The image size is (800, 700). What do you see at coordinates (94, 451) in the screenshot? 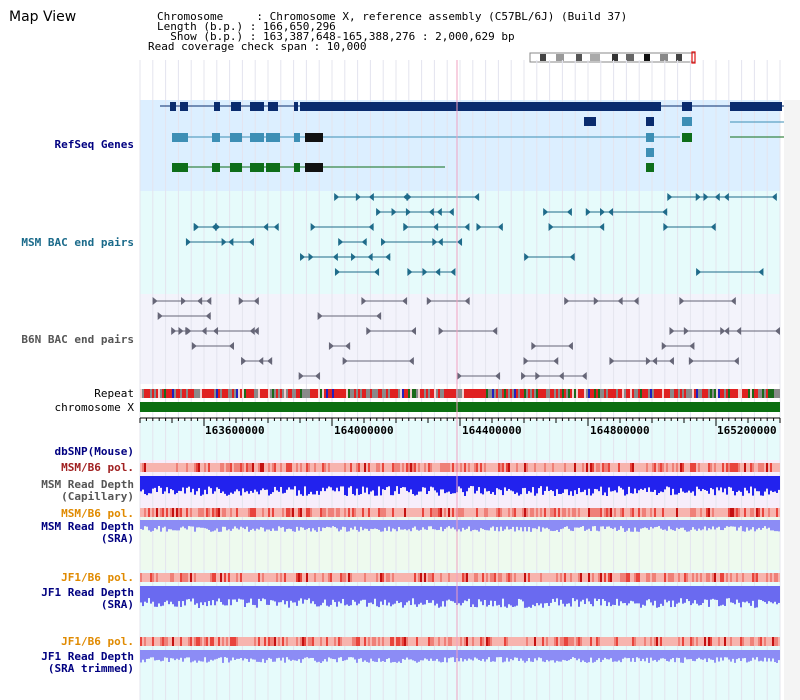
I see `dbsnp-label: dbSNP(Mouse)` at bounding box center [94, 451].